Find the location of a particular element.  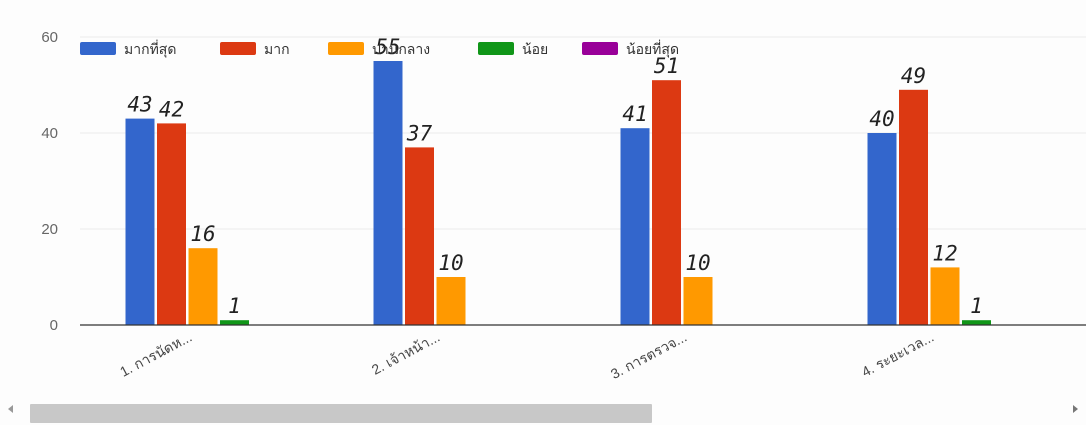

data-label: 55 is located at coordinates (387, 47).